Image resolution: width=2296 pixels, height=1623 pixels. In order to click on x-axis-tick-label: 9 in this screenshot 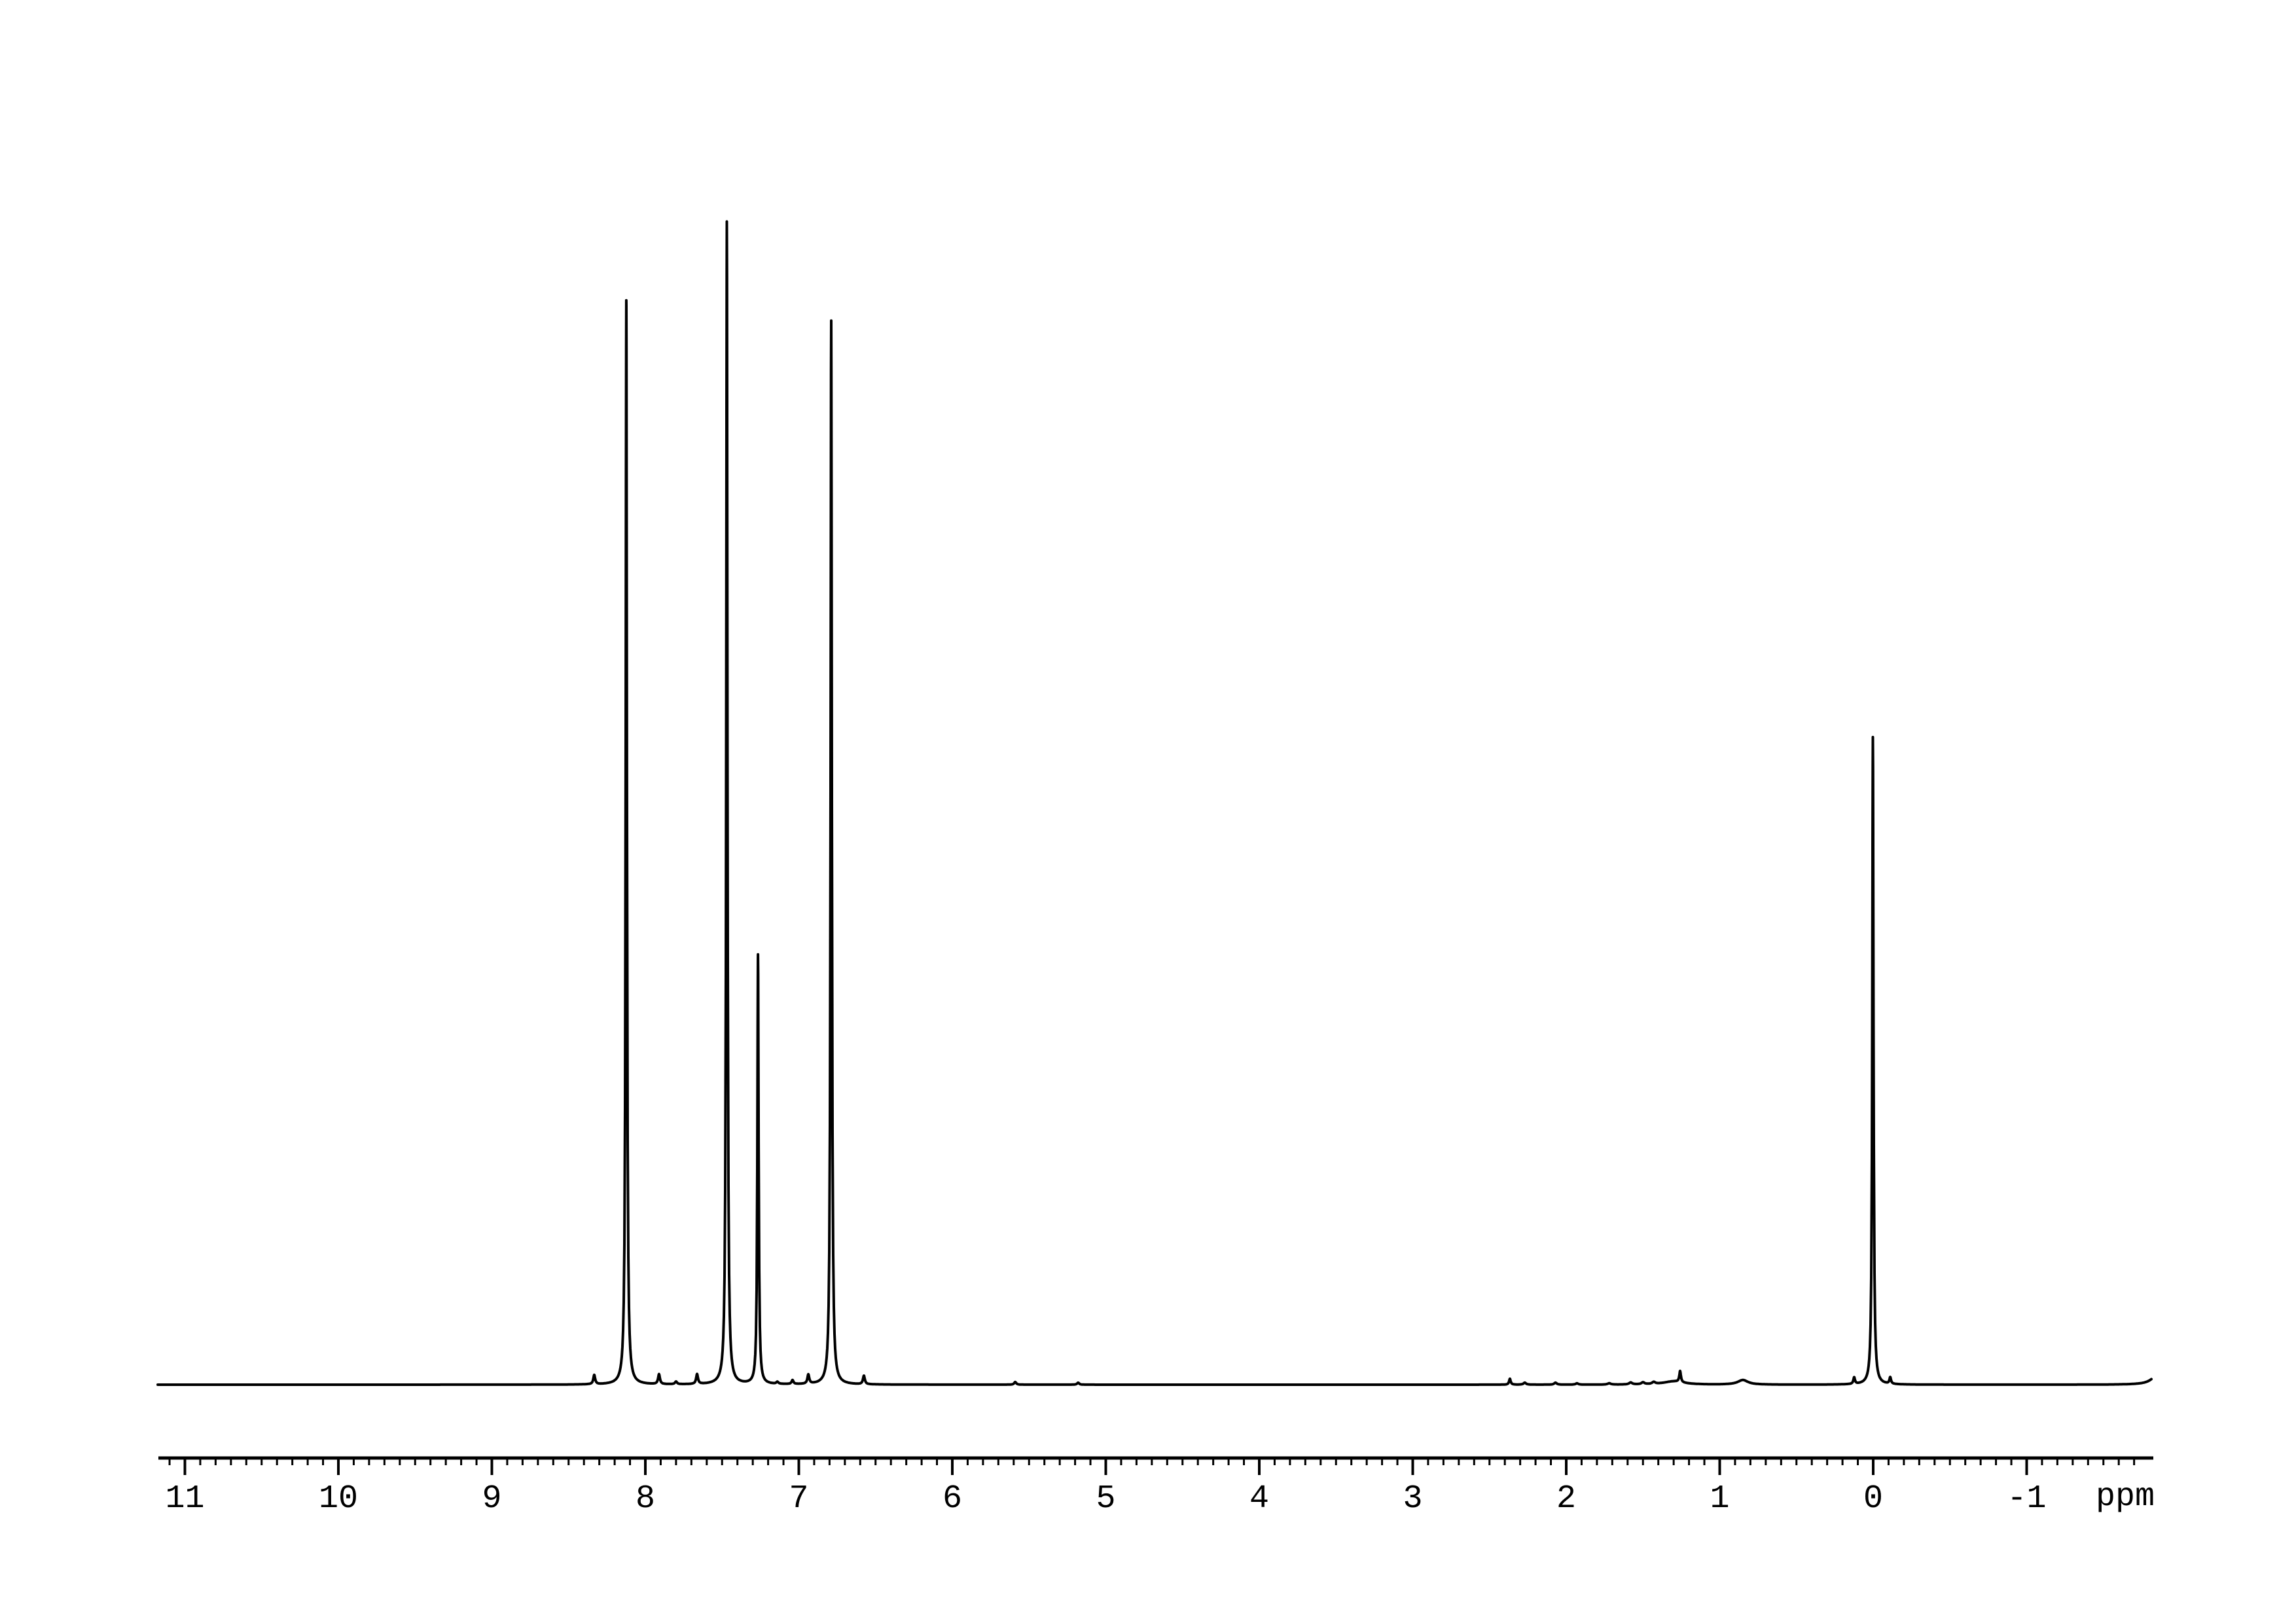, I will do `click(491, 1499)`.